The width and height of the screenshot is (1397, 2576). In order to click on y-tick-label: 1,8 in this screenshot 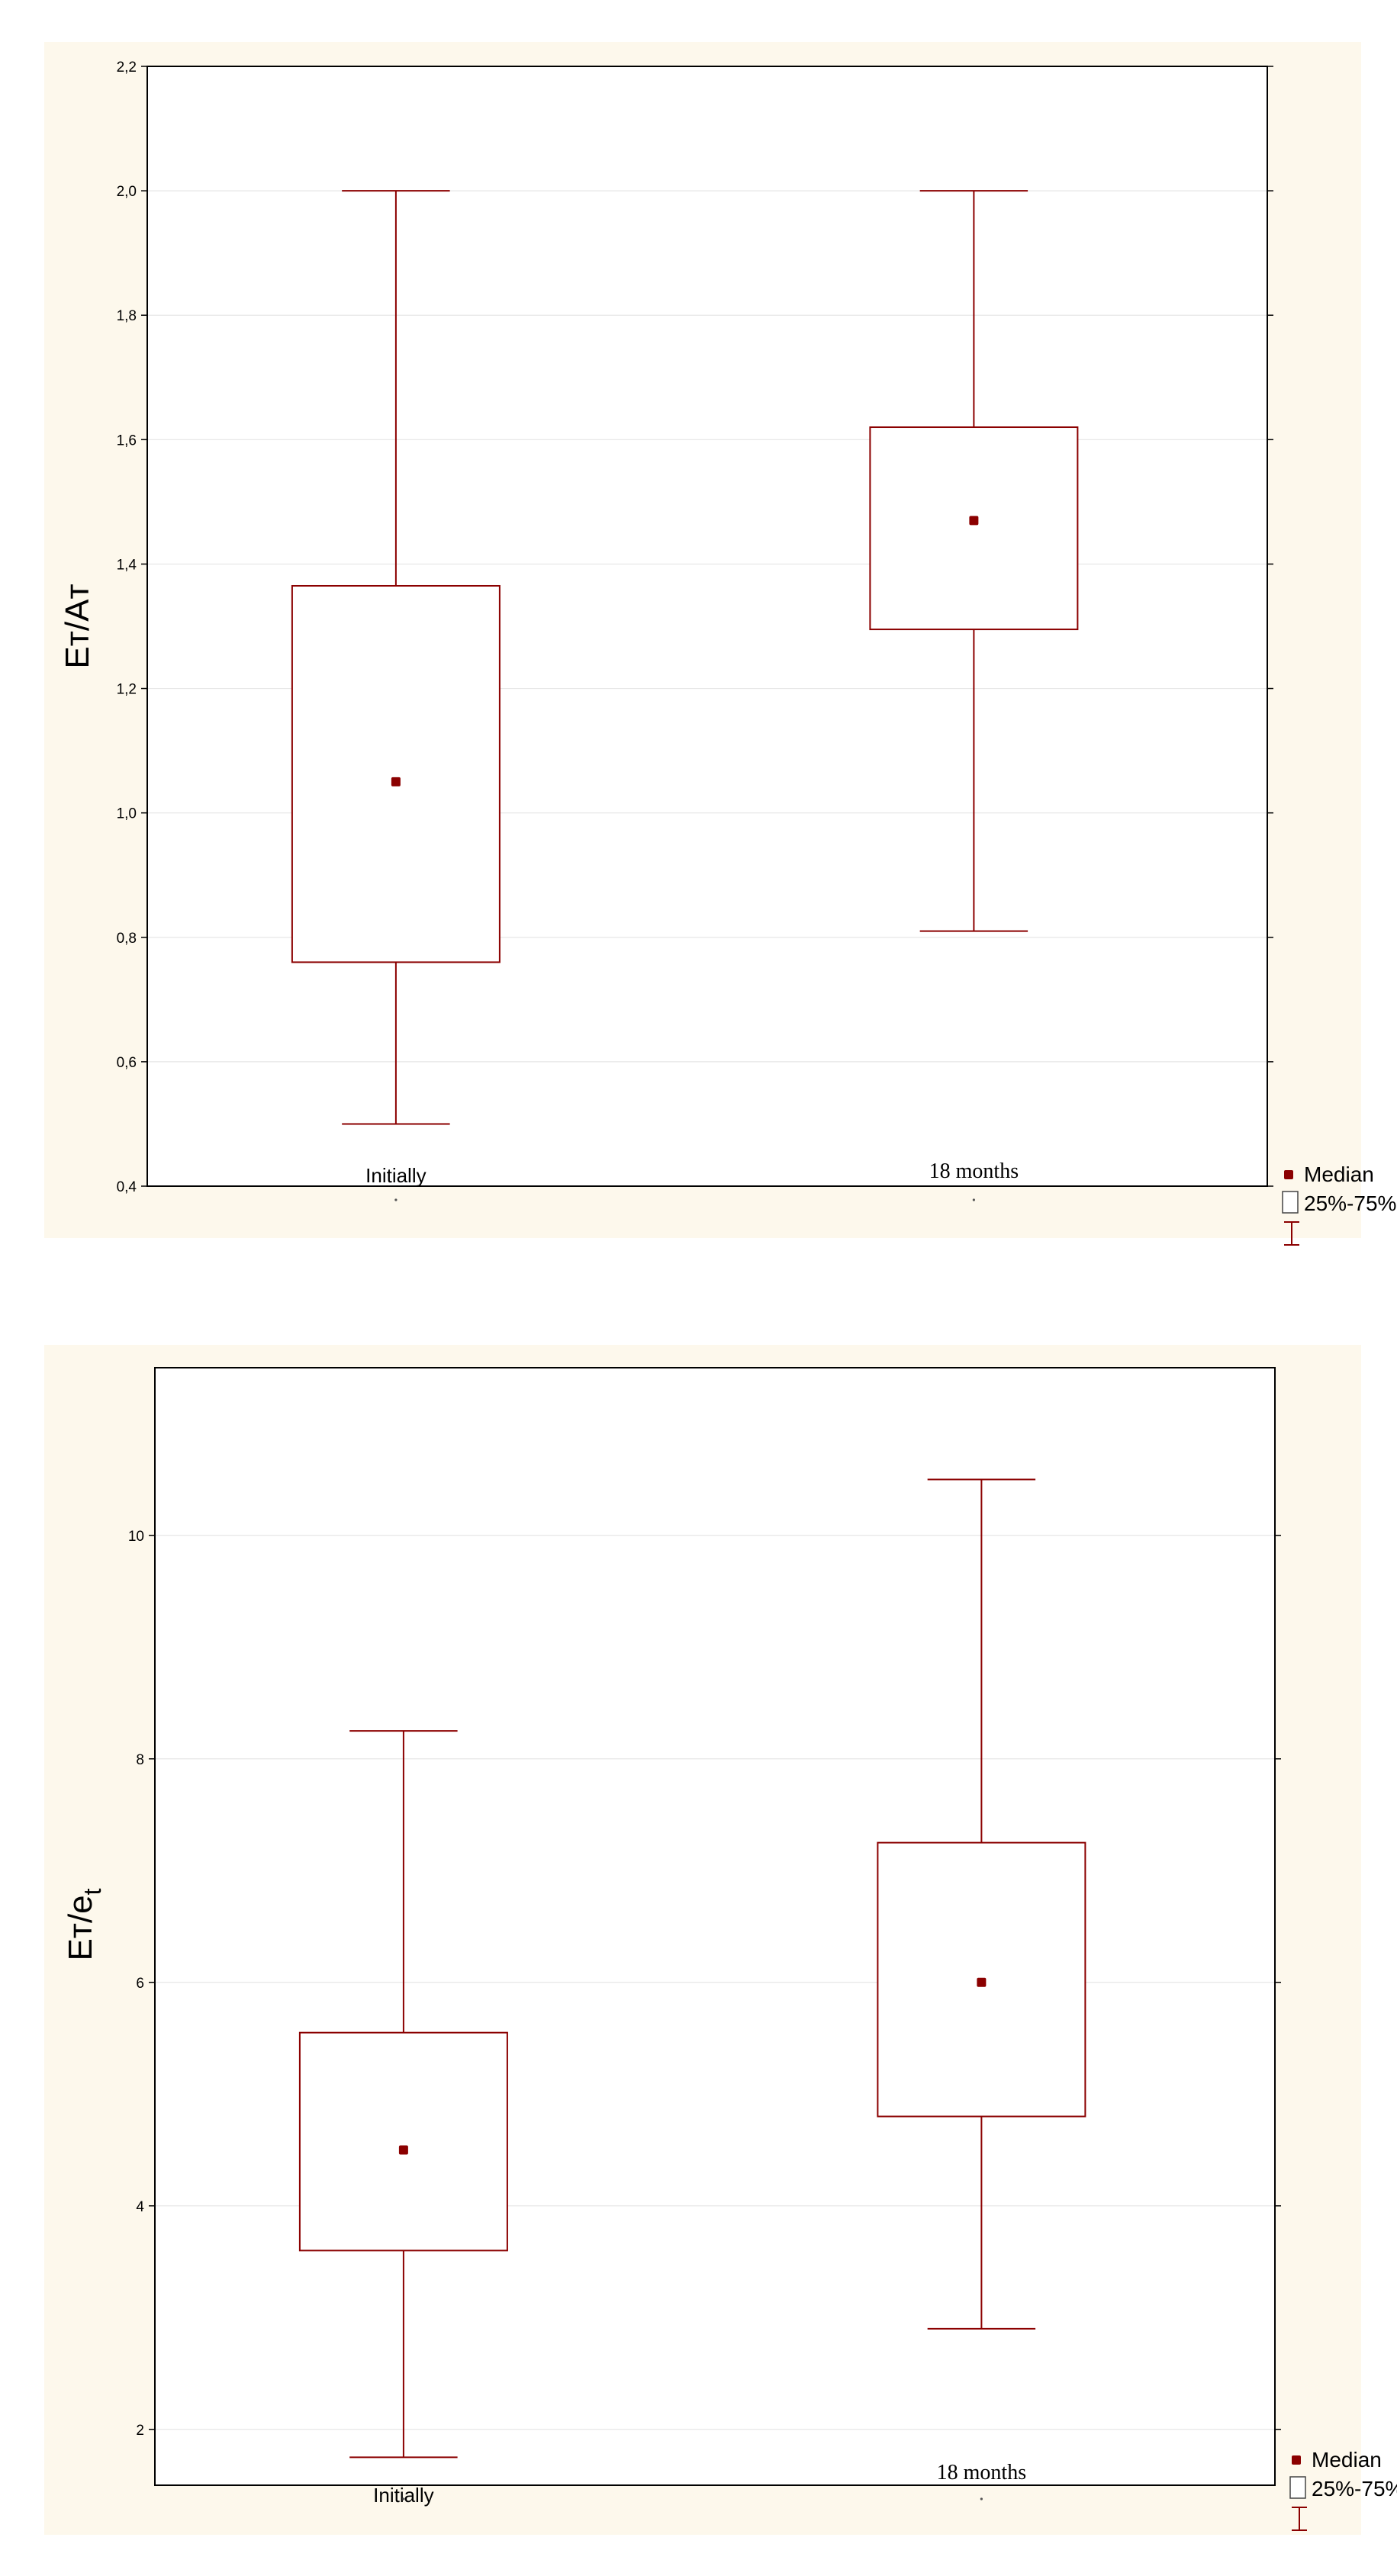, I will do `click(127, 316)`.